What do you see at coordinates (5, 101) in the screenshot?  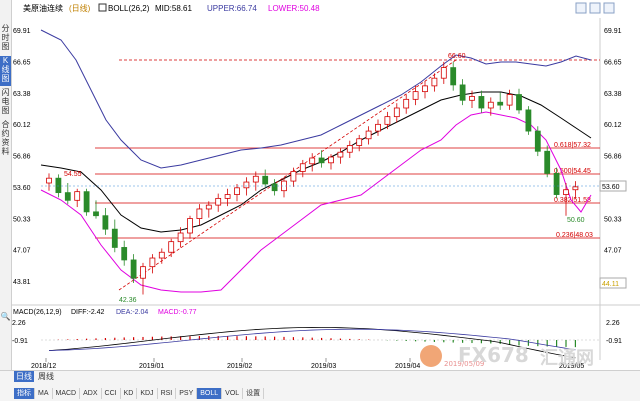 I see `tab-flash: 闪电图` at bounding box center [5, 101].